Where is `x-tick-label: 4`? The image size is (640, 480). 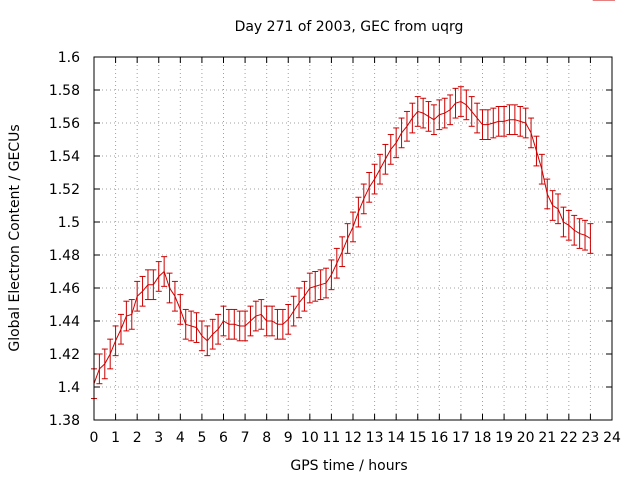 x-tick-label: 4 is located at coordinates (180, 438).